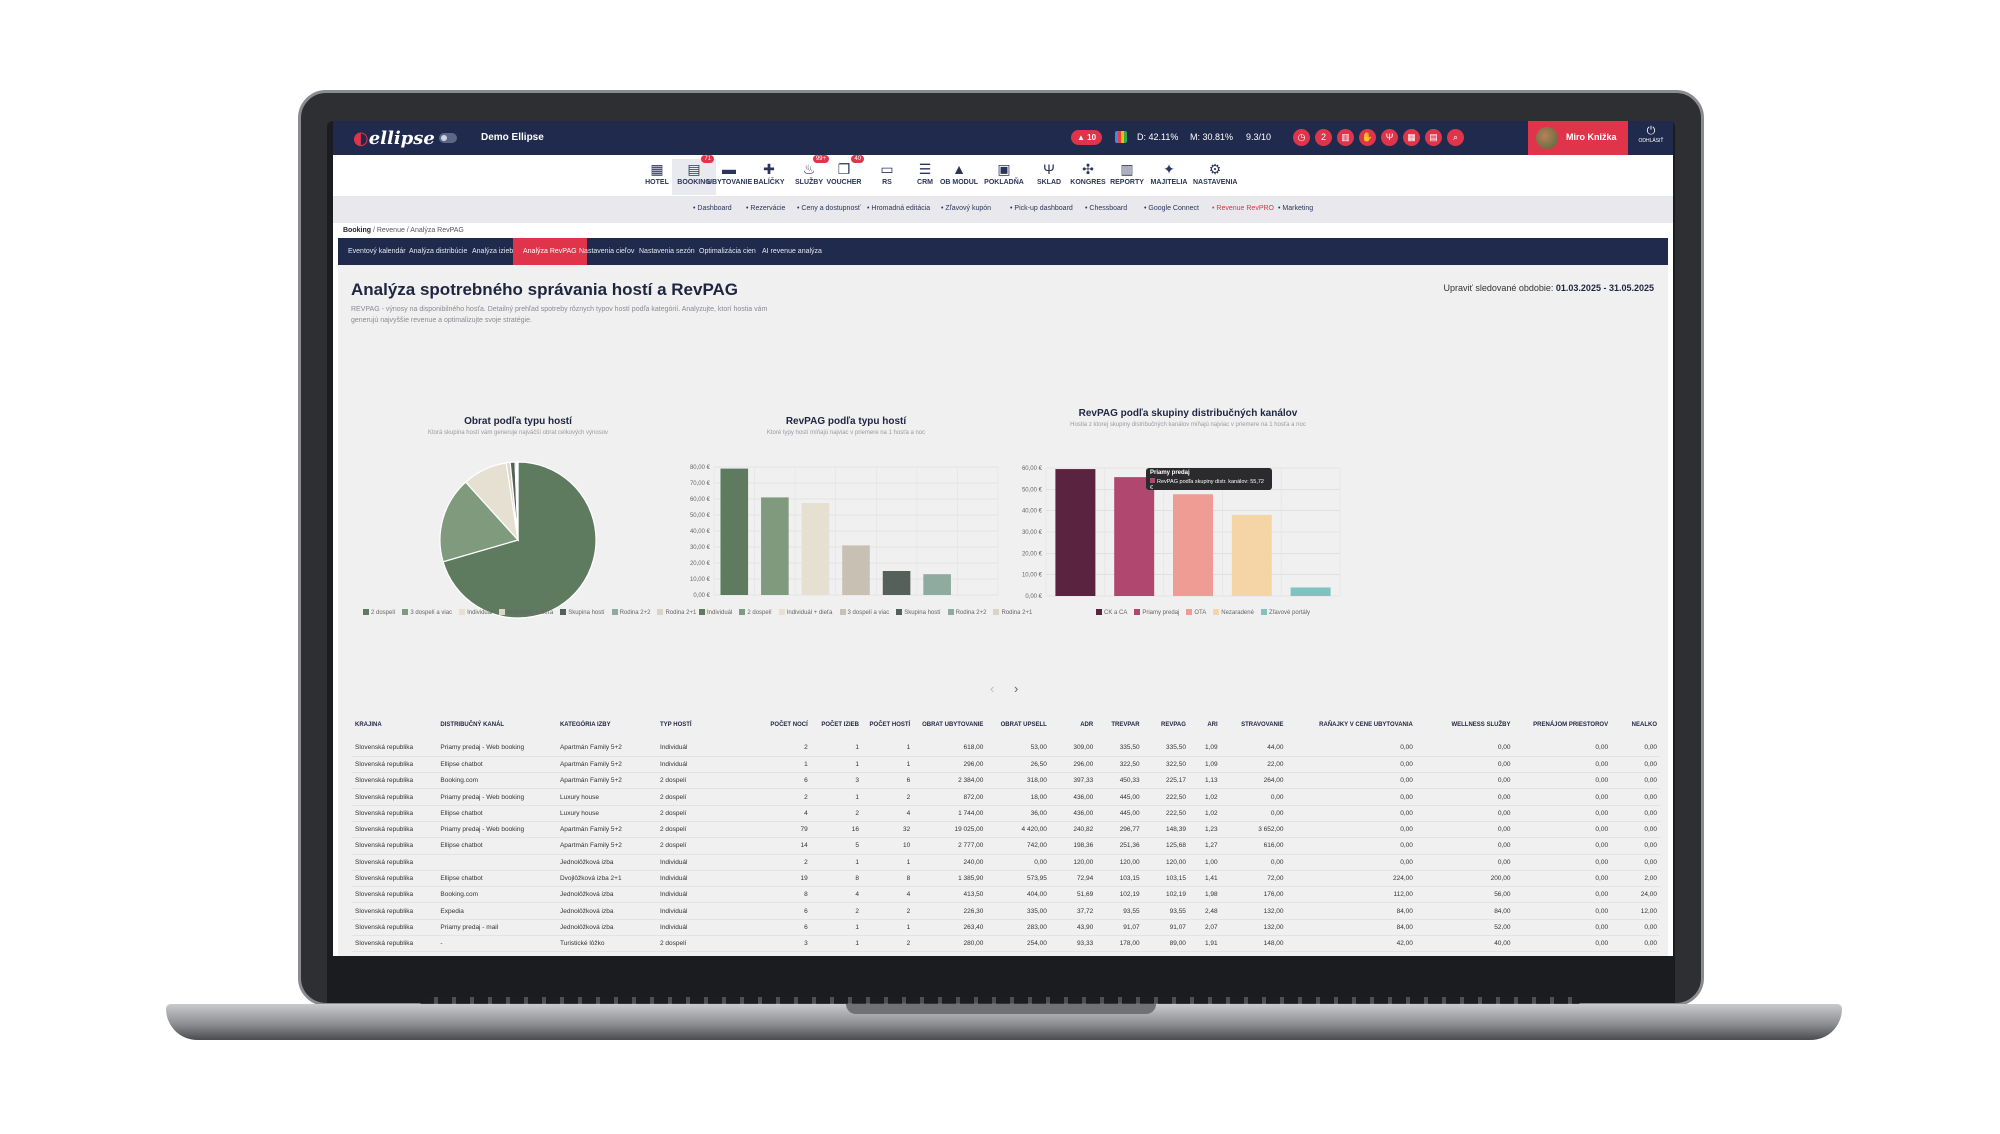 This screenshot has width=2000, height=1134. What do you see at coordinates (1016, 688) in the screenshot?
I see `carousel-next-button: ›` at bounding box center [1016, 688].